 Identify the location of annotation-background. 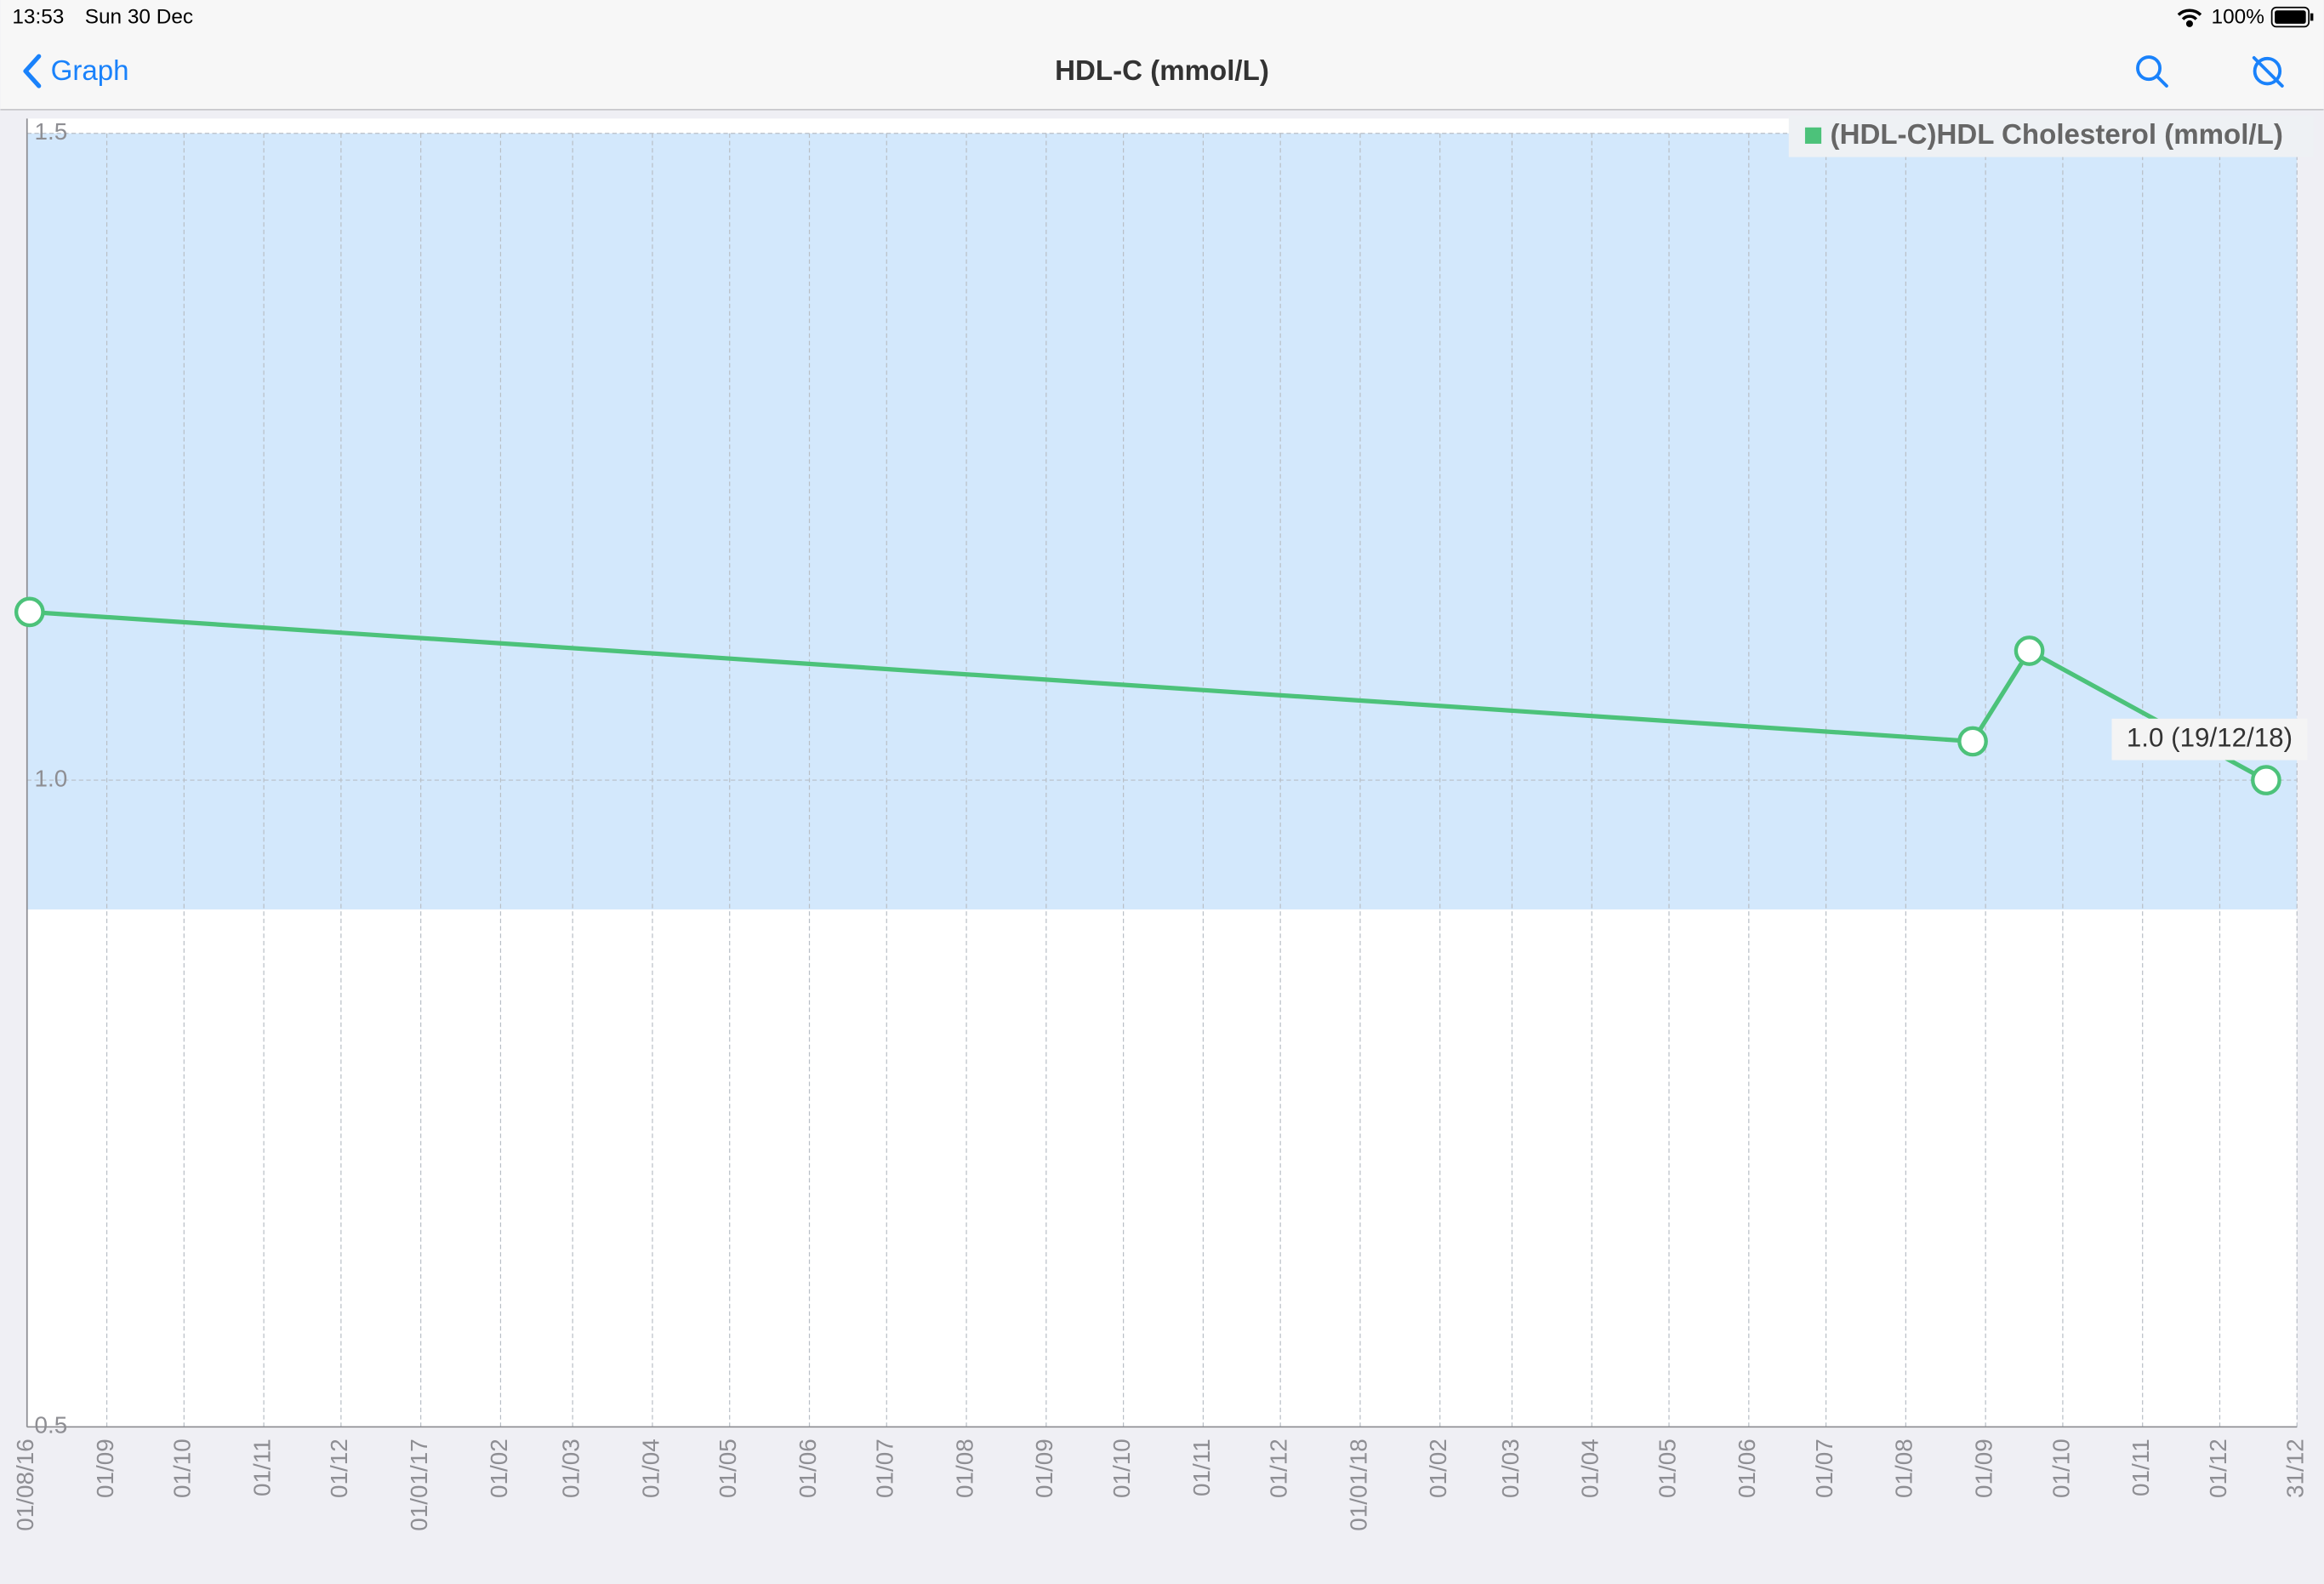
(2209, 739).